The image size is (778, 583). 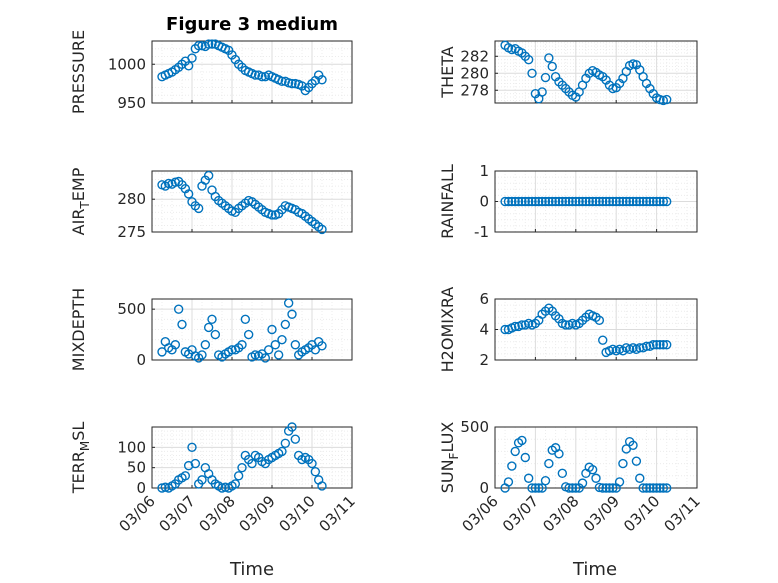 I want to click on x-axis-label-left: Time, so click(x=251, y=569).